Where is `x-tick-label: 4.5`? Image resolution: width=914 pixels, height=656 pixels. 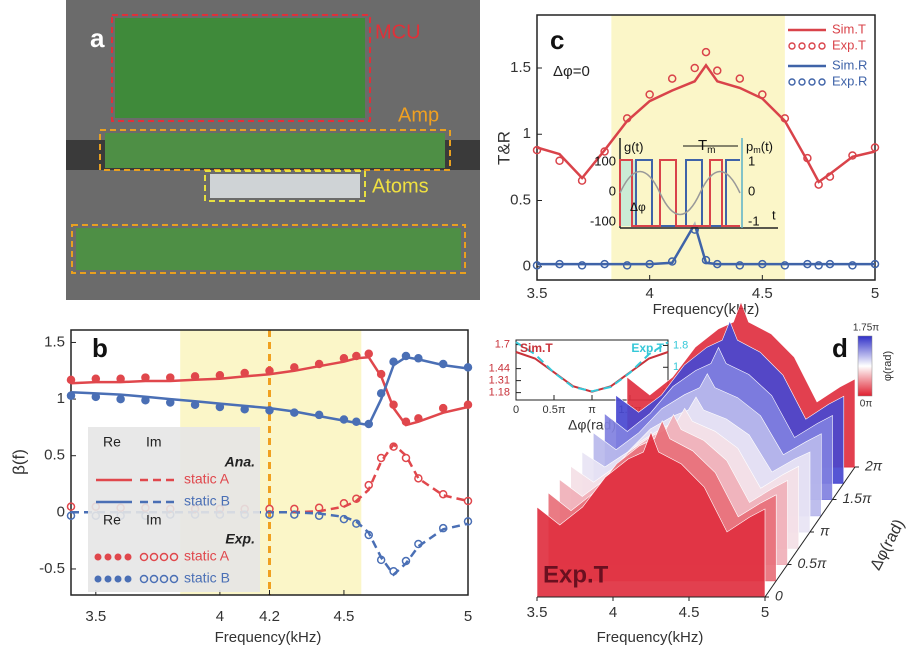
x-tick-label: 4.5 is located at coordinates (689, 612).